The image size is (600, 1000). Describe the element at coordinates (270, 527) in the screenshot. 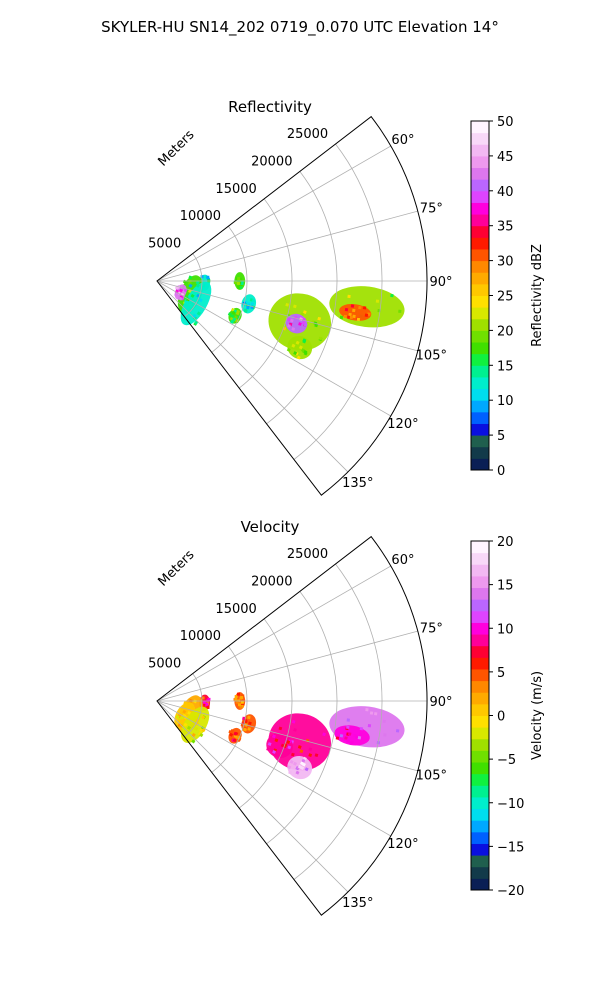

I see `chart-title: Velocity` at that location.